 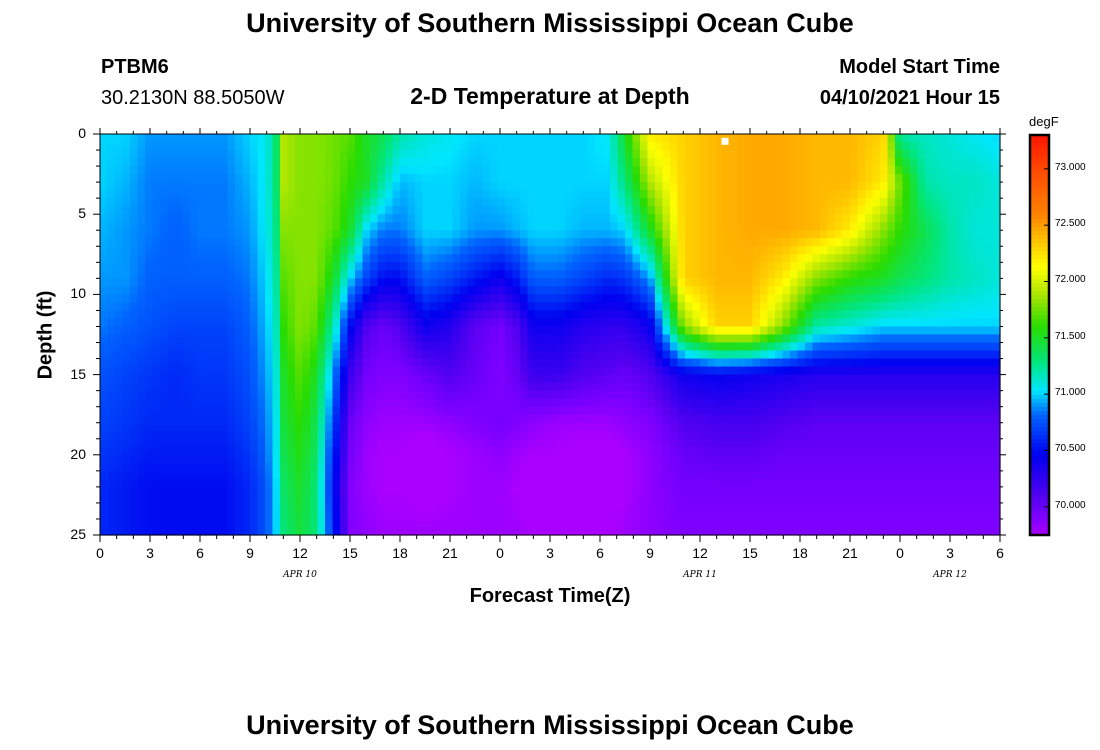 I want to click on station-id: PTBM6, so click(x=135, y=67).